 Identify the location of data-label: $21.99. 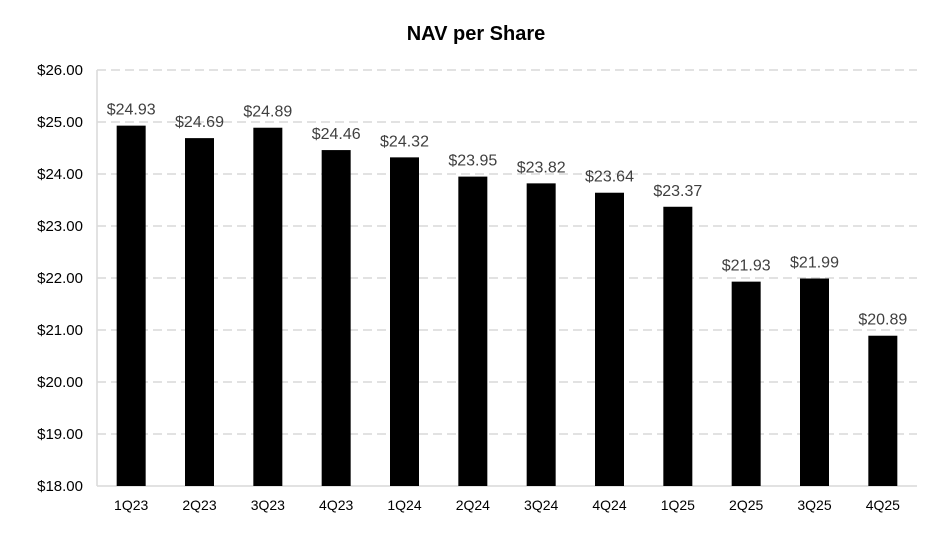
(814, 263).